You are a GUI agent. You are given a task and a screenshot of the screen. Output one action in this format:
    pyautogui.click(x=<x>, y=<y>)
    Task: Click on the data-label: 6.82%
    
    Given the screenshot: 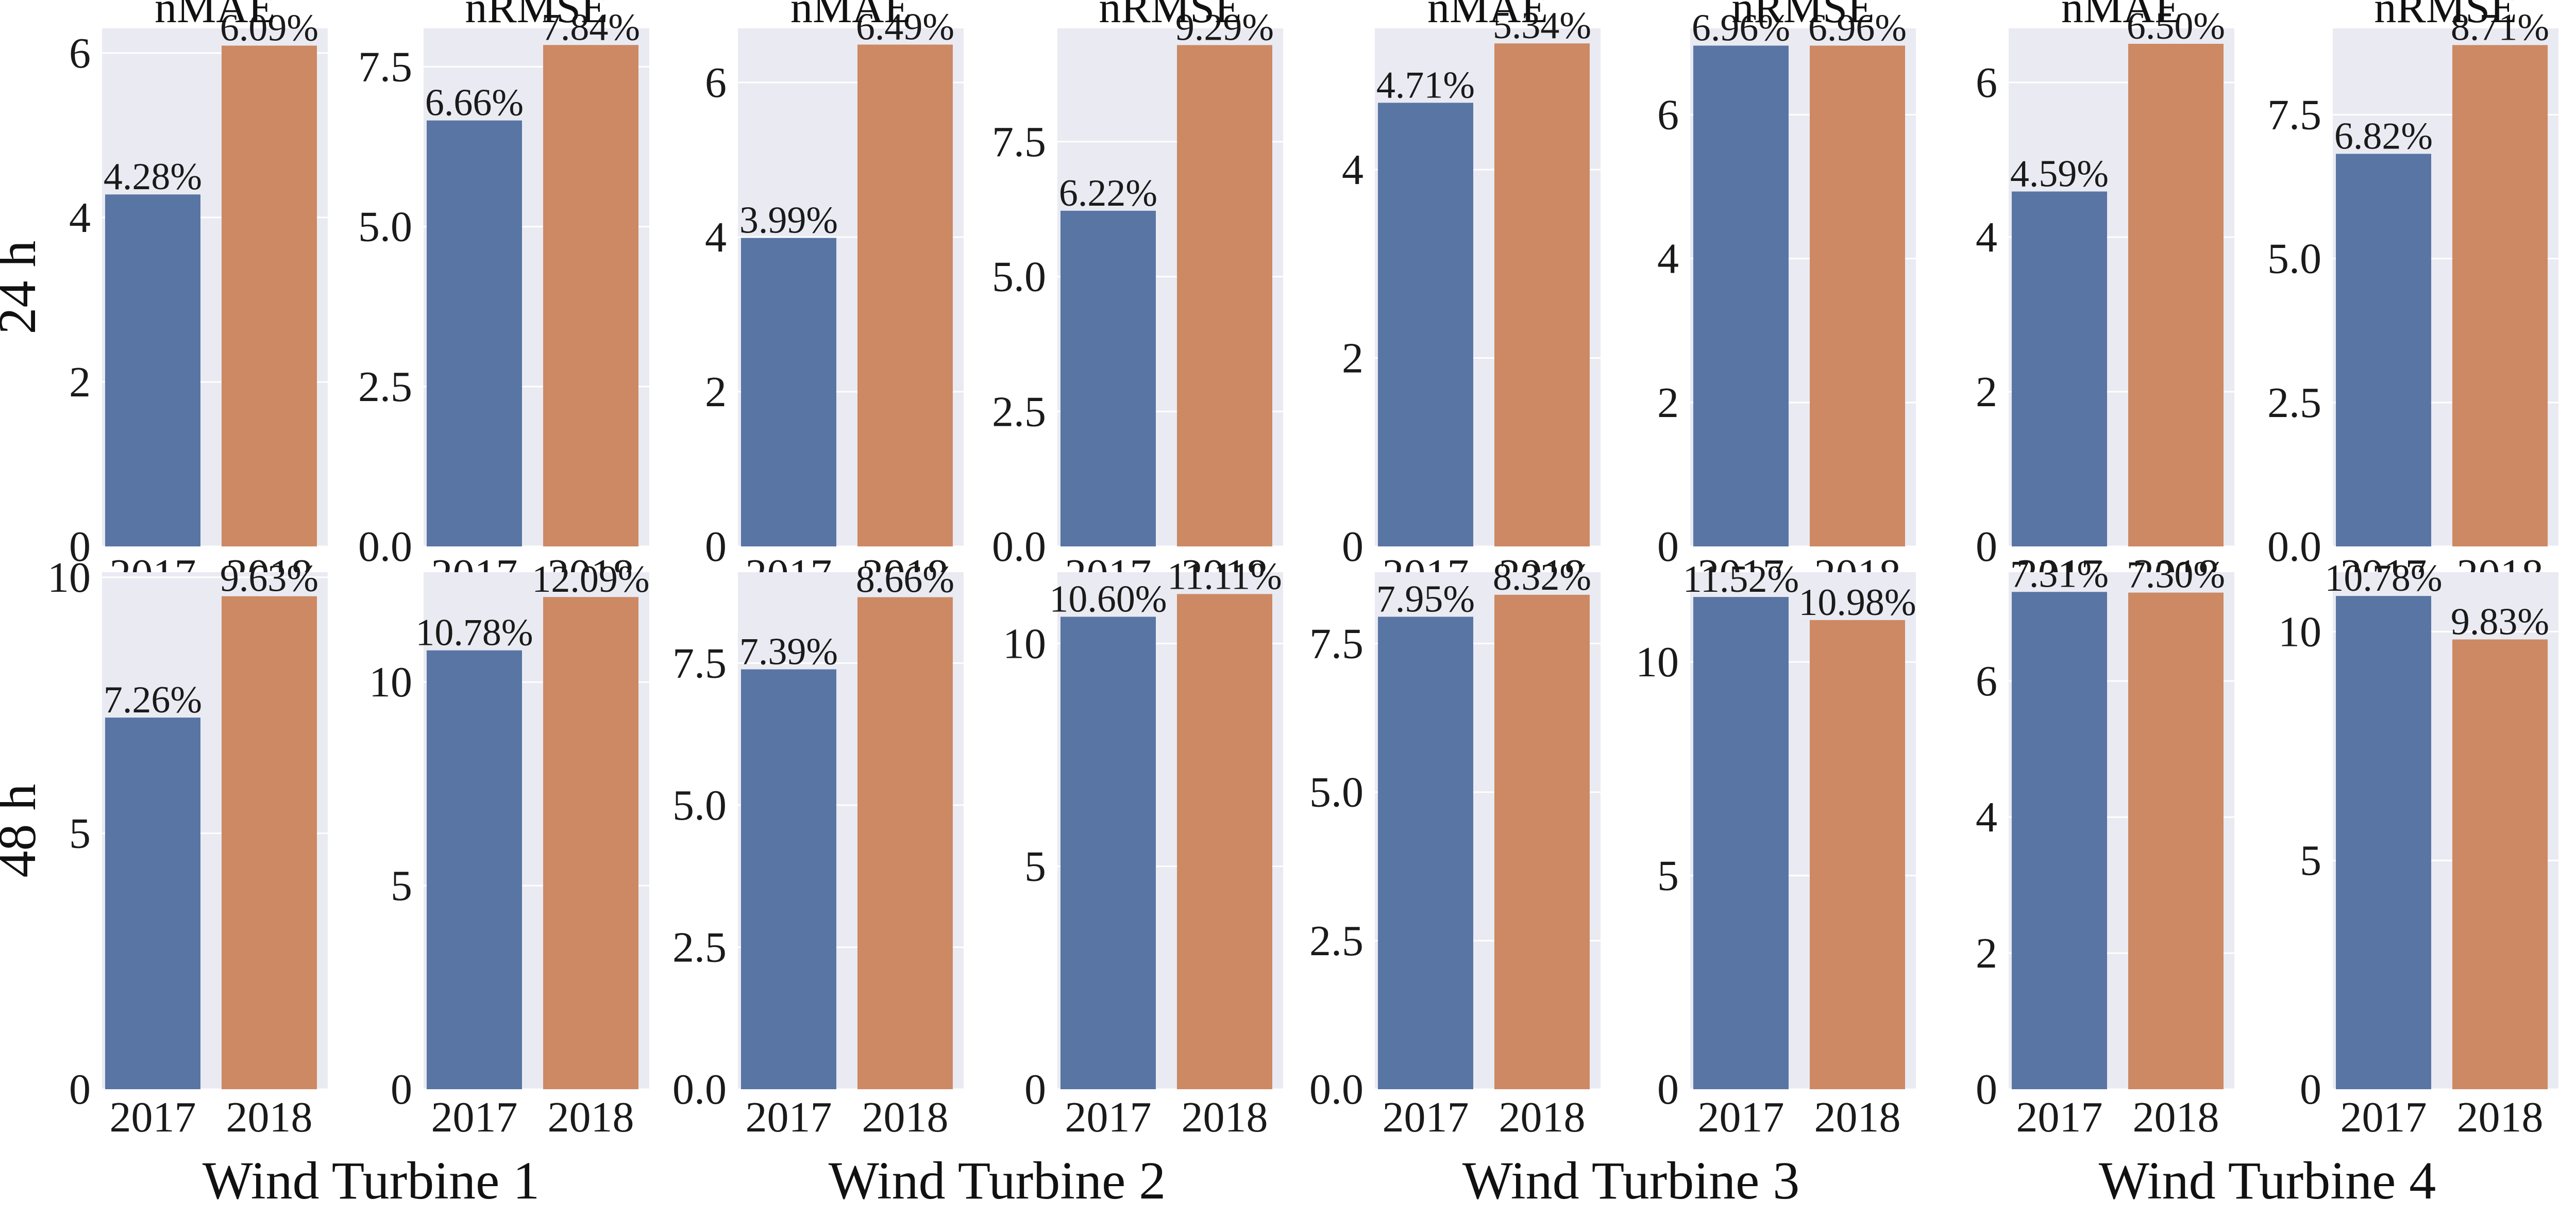 What is the action you would take?
    pyautogui.click(x=2383, y=136)
    